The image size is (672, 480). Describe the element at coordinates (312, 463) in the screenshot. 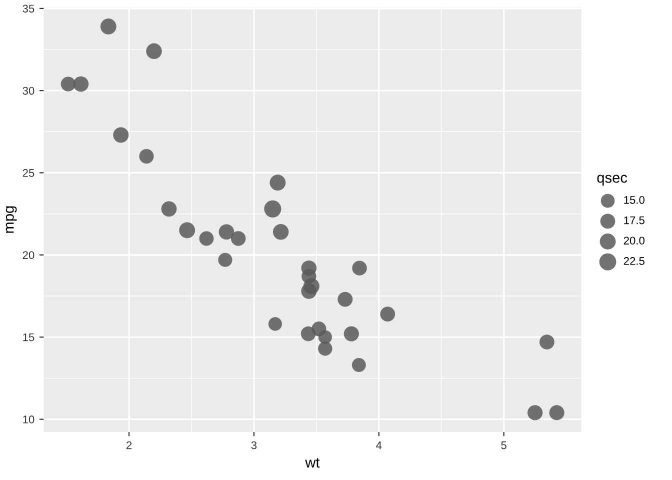

I see `x-axis-title: wt` at that location.